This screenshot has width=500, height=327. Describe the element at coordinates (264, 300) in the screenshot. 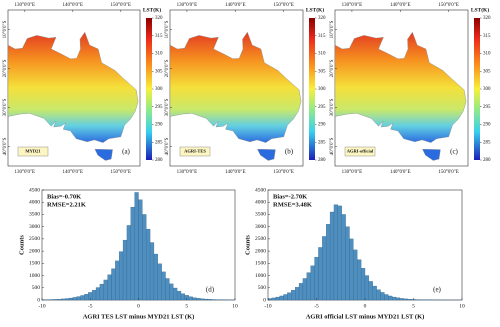

I see `y-tick-label: 0` at that location.